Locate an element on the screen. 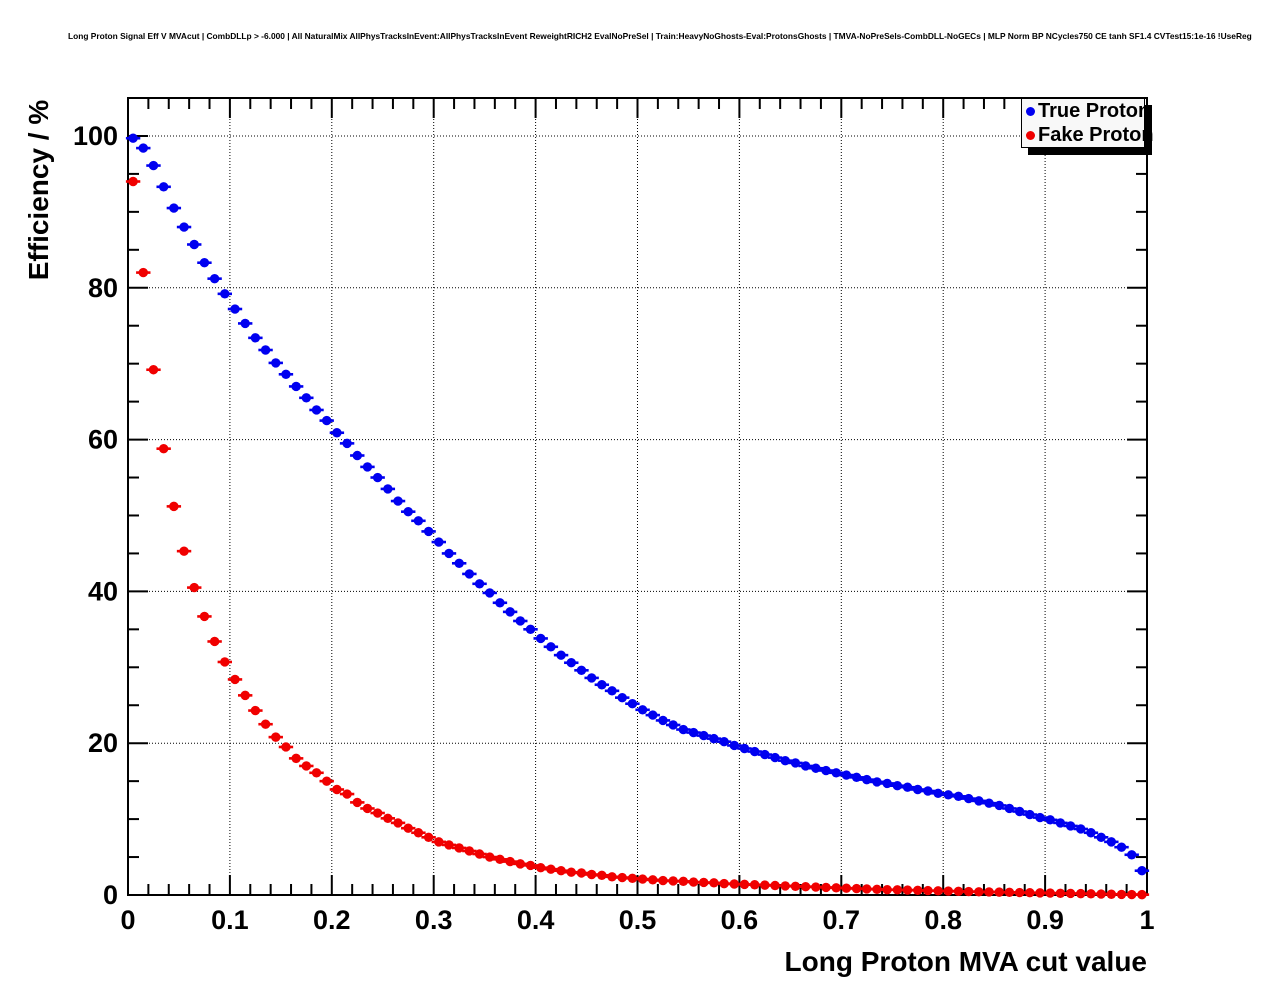 This screenshot has width=1276, height=996. x-tick-label: 0.9 is located at coordinates (1045, 920).